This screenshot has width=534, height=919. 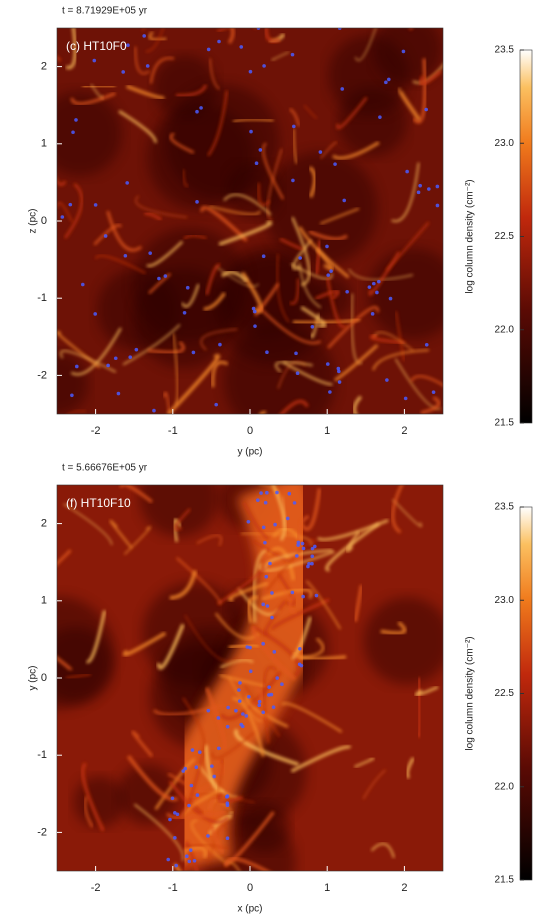 What do you see at coordinates (470, 693) in the screenshot?
I see `colorbar-label: log column density (cm⁻²)` at bounding box center [470, 693].